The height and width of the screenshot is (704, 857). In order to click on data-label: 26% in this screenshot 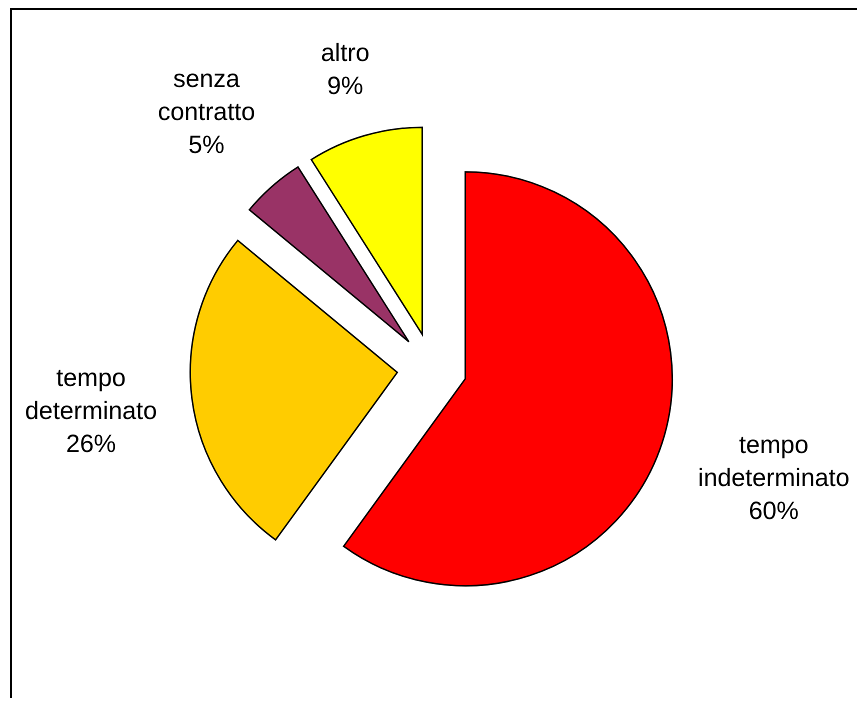, I will do `click(91, 444)`.